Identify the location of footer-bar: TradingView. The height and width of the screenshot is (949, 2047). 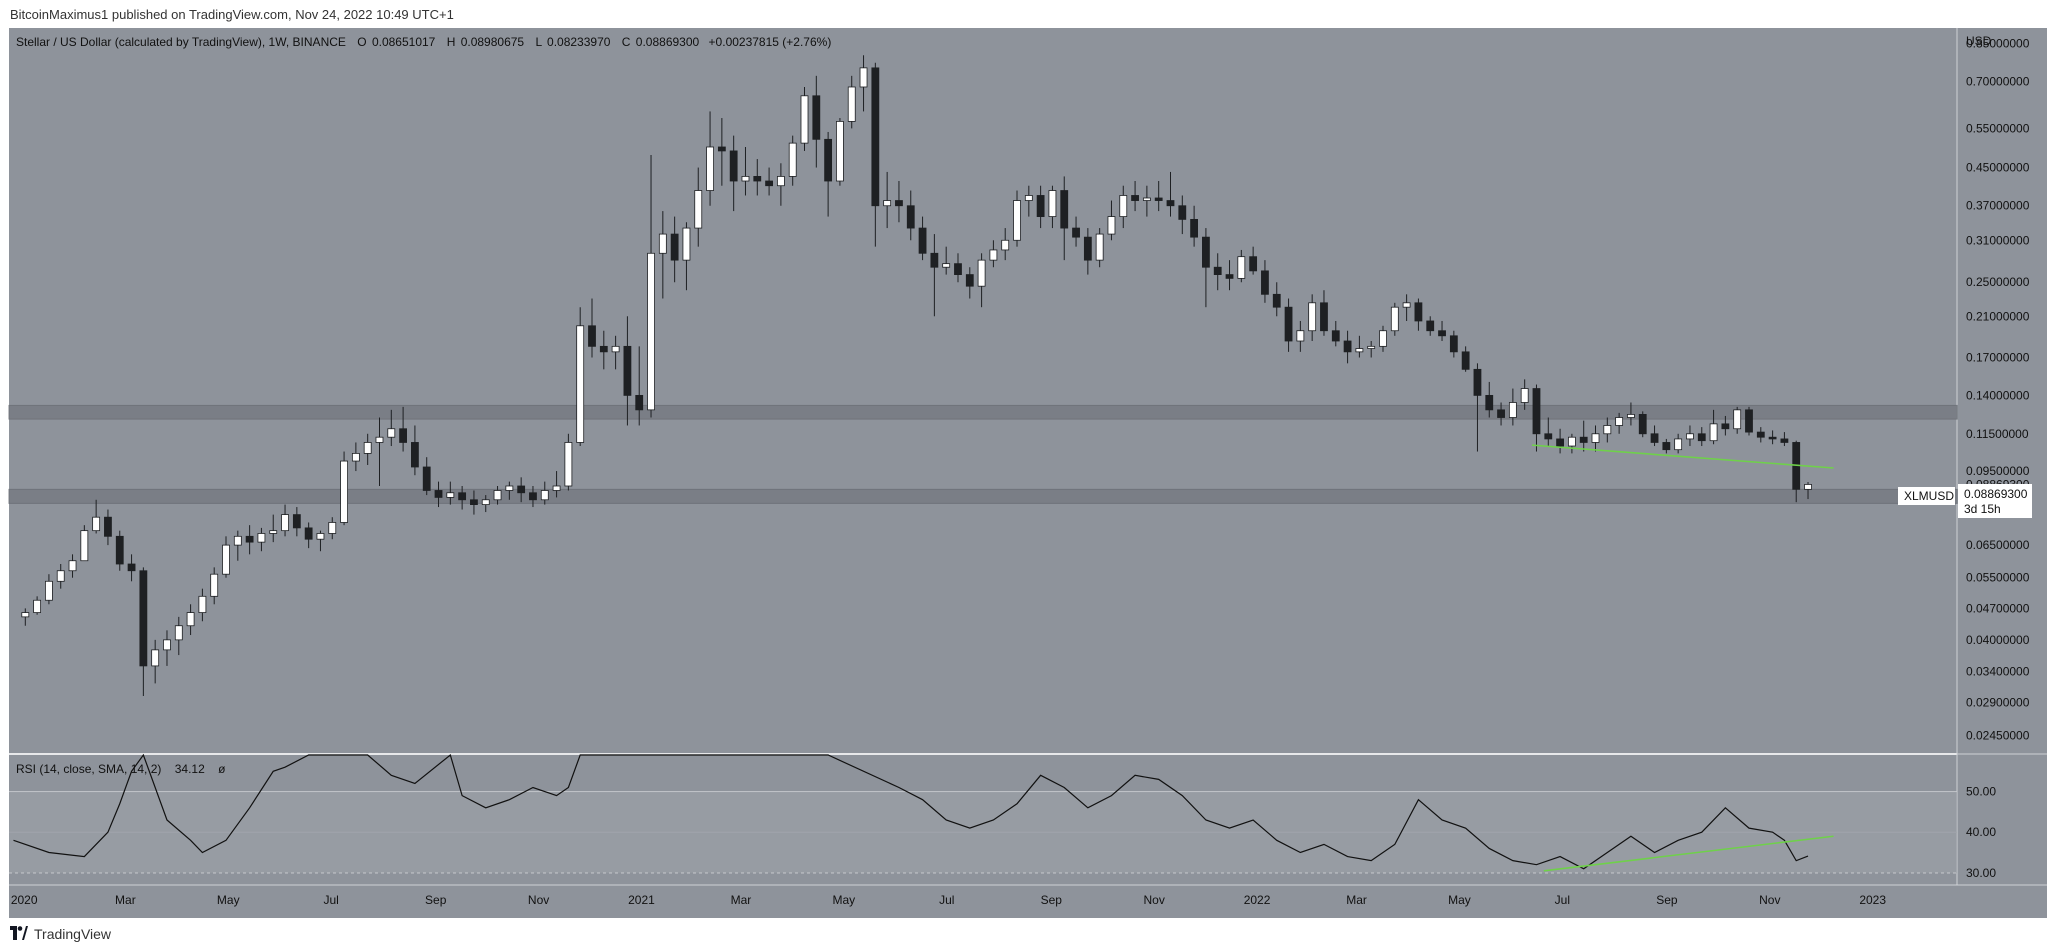
(1023, 933).